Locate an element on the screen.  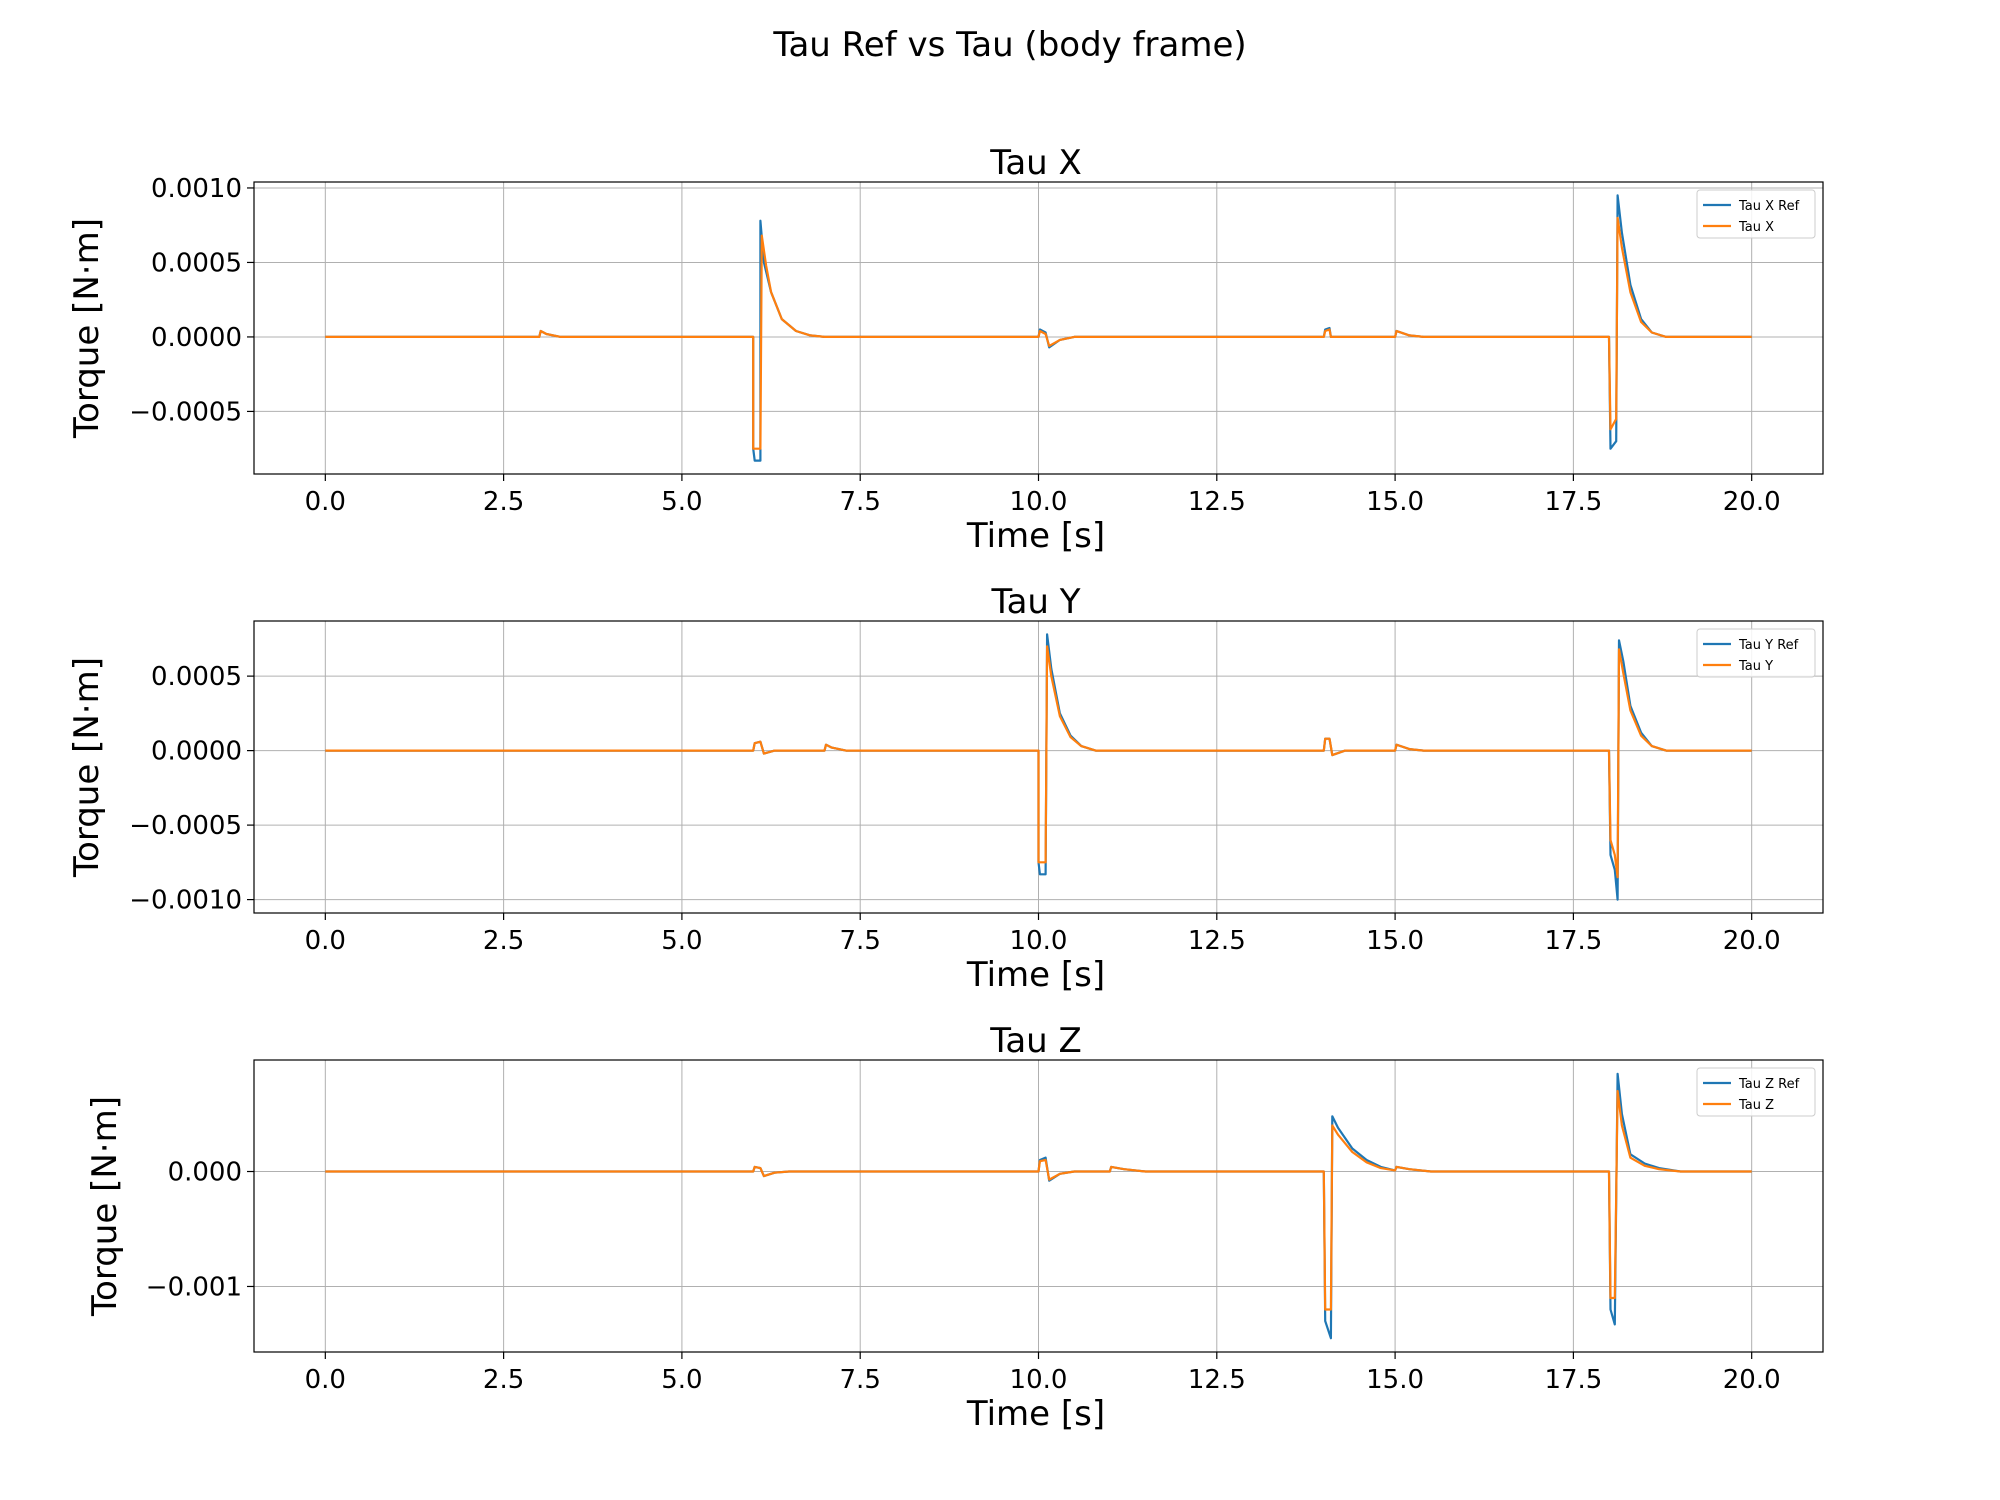
y-tick-label: 0.0010 is located at coordinates (196, 189).